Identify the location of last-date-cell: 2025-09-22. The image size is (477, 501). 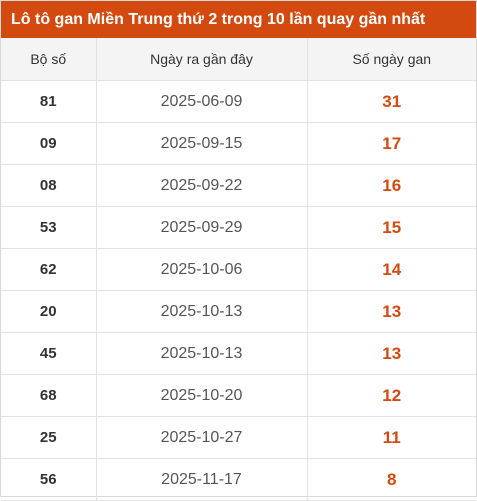
(202, 185).